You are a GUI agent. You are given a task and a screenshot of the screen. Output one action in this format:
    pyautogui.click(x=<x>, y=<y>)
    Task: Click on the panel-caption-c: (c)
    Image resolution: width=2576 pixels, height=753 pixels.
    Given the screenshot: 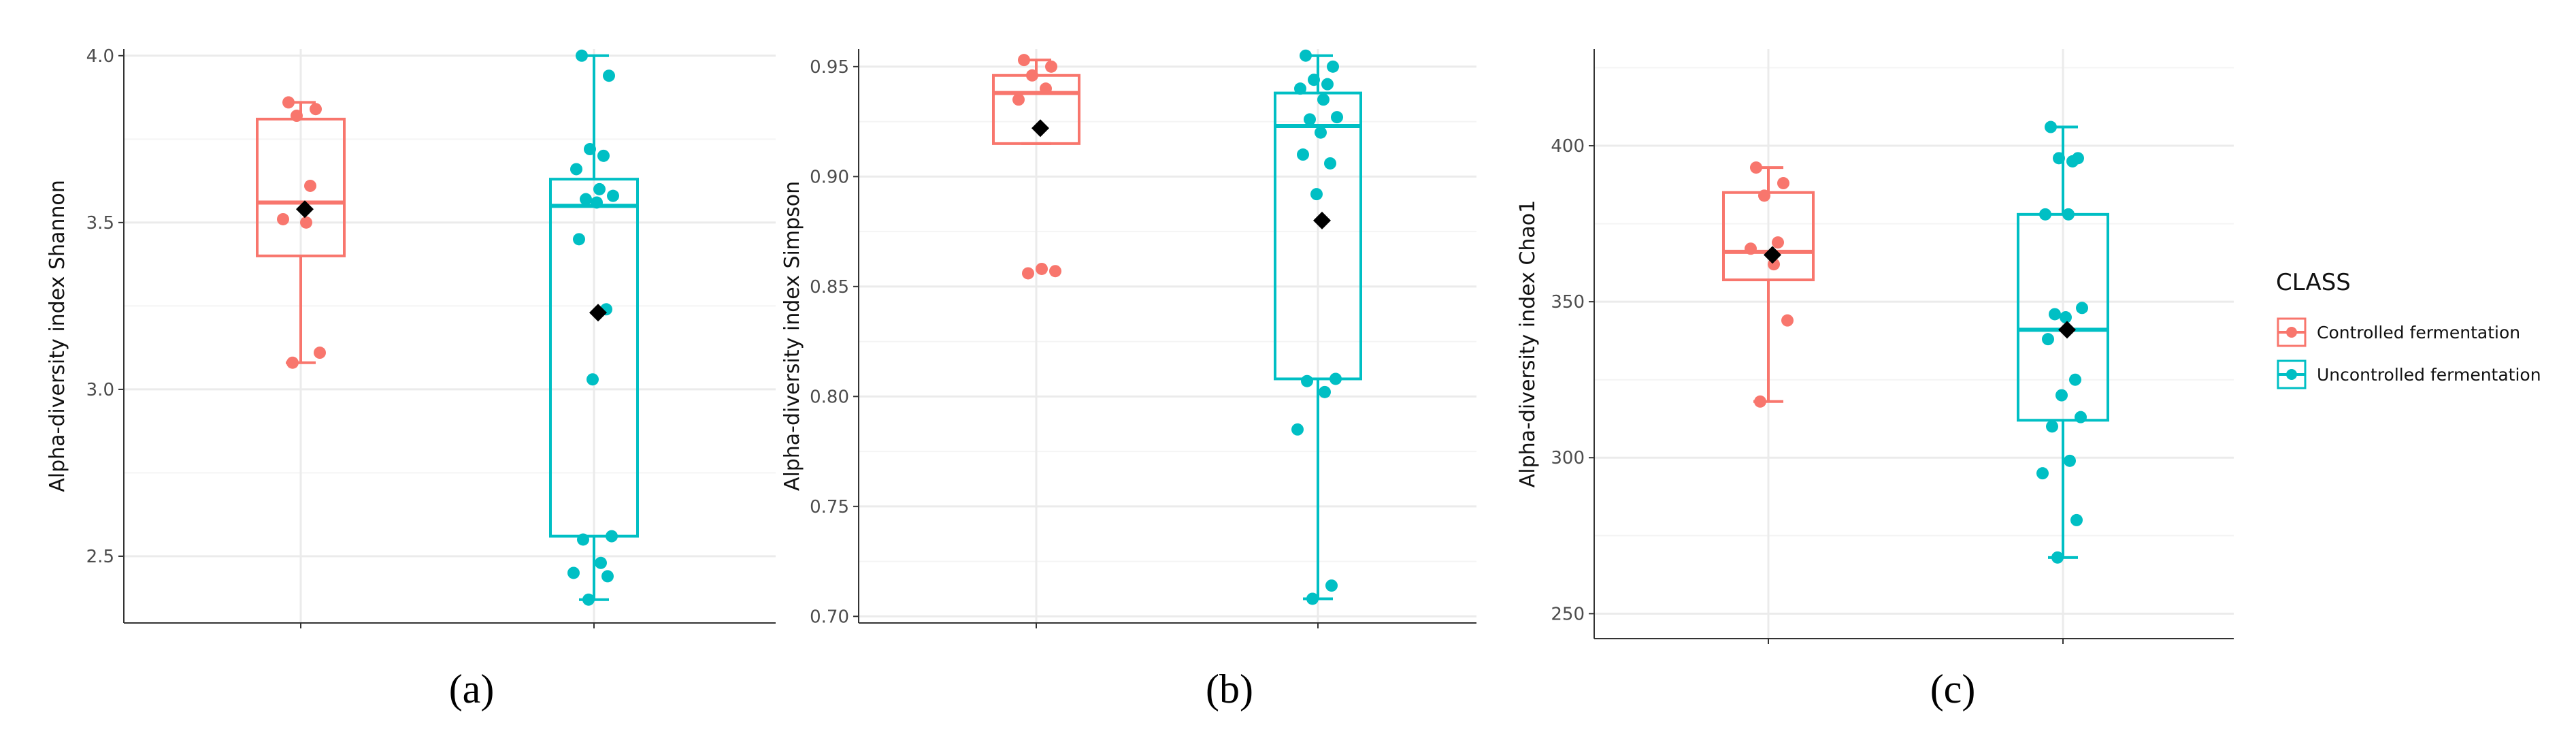 What is the action you would take?
    pyautogui.click(x=1953, y=689)
    